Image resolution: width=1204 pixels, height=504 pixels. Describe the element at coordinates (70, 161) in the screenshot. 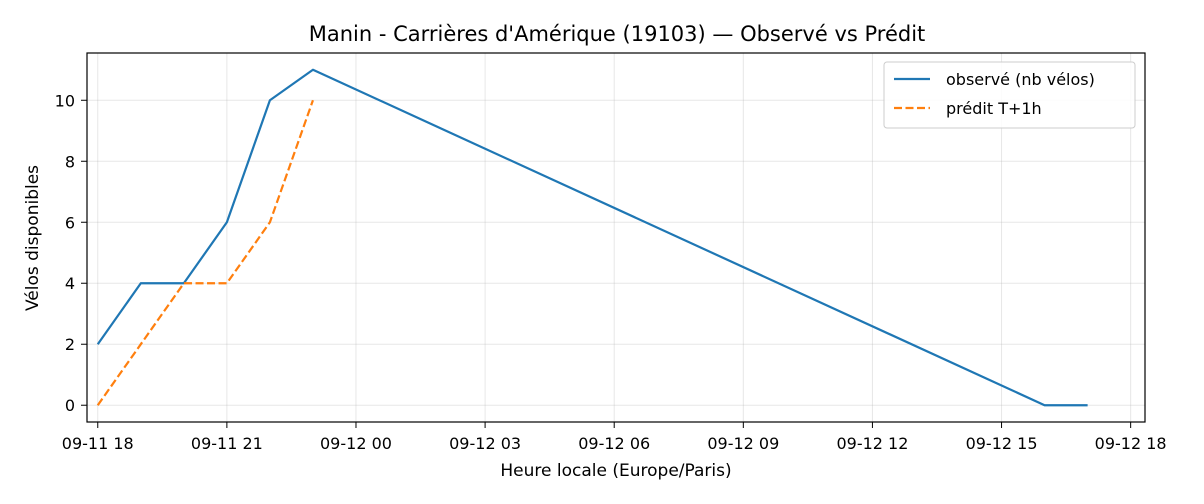

I see `y-tick-label: 8` at that location.